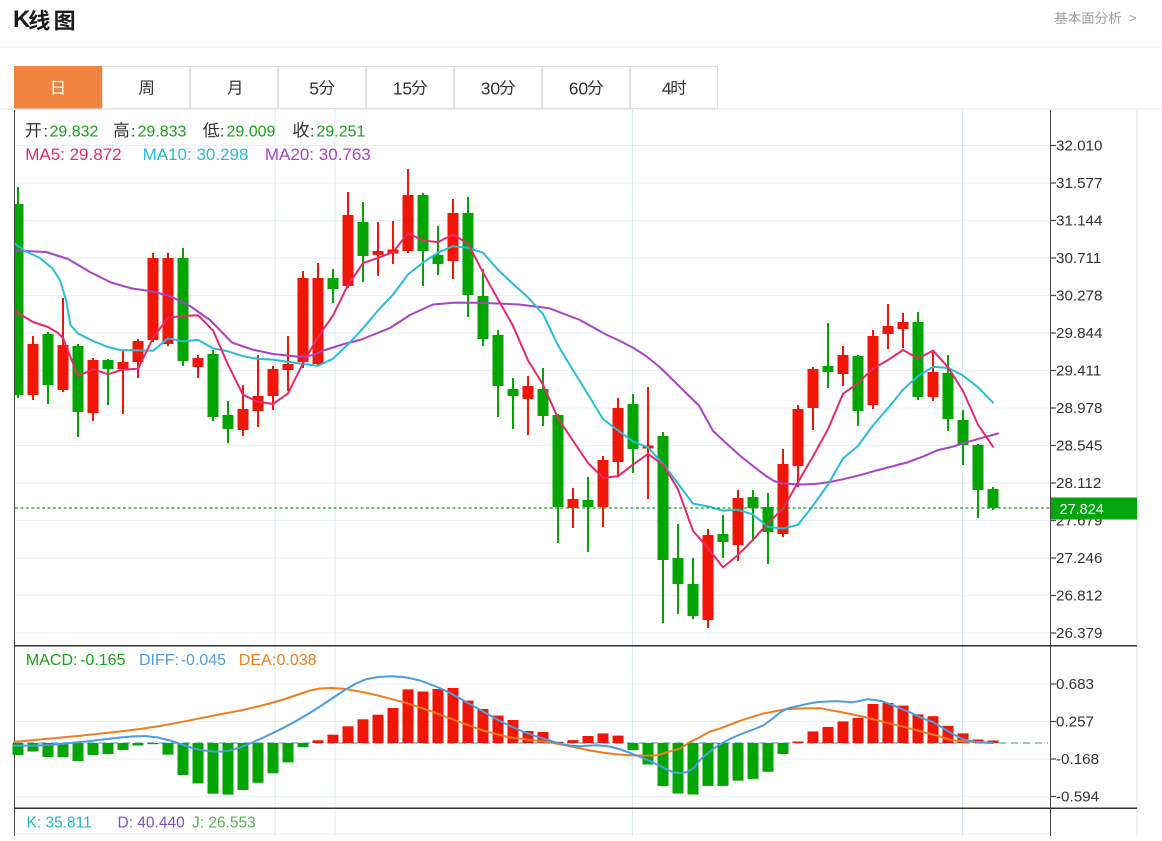 This screenshot has width=1162, height=841. What do you see at coordinates (579, 89) in the screenshot?
I see `svg-text: 60` at bounding box center [579, 89].